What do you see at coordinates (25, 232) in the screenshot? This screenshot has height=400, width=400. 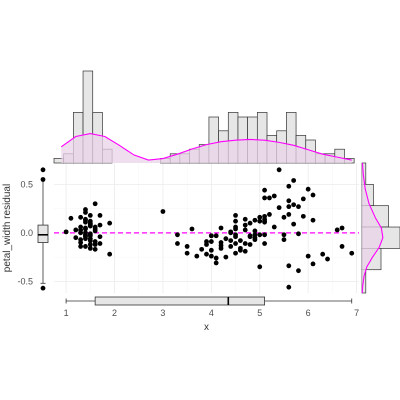 I see `y-axis-tick-labels: -0.5 0.0 0.5` at bounding box center [25, 232].